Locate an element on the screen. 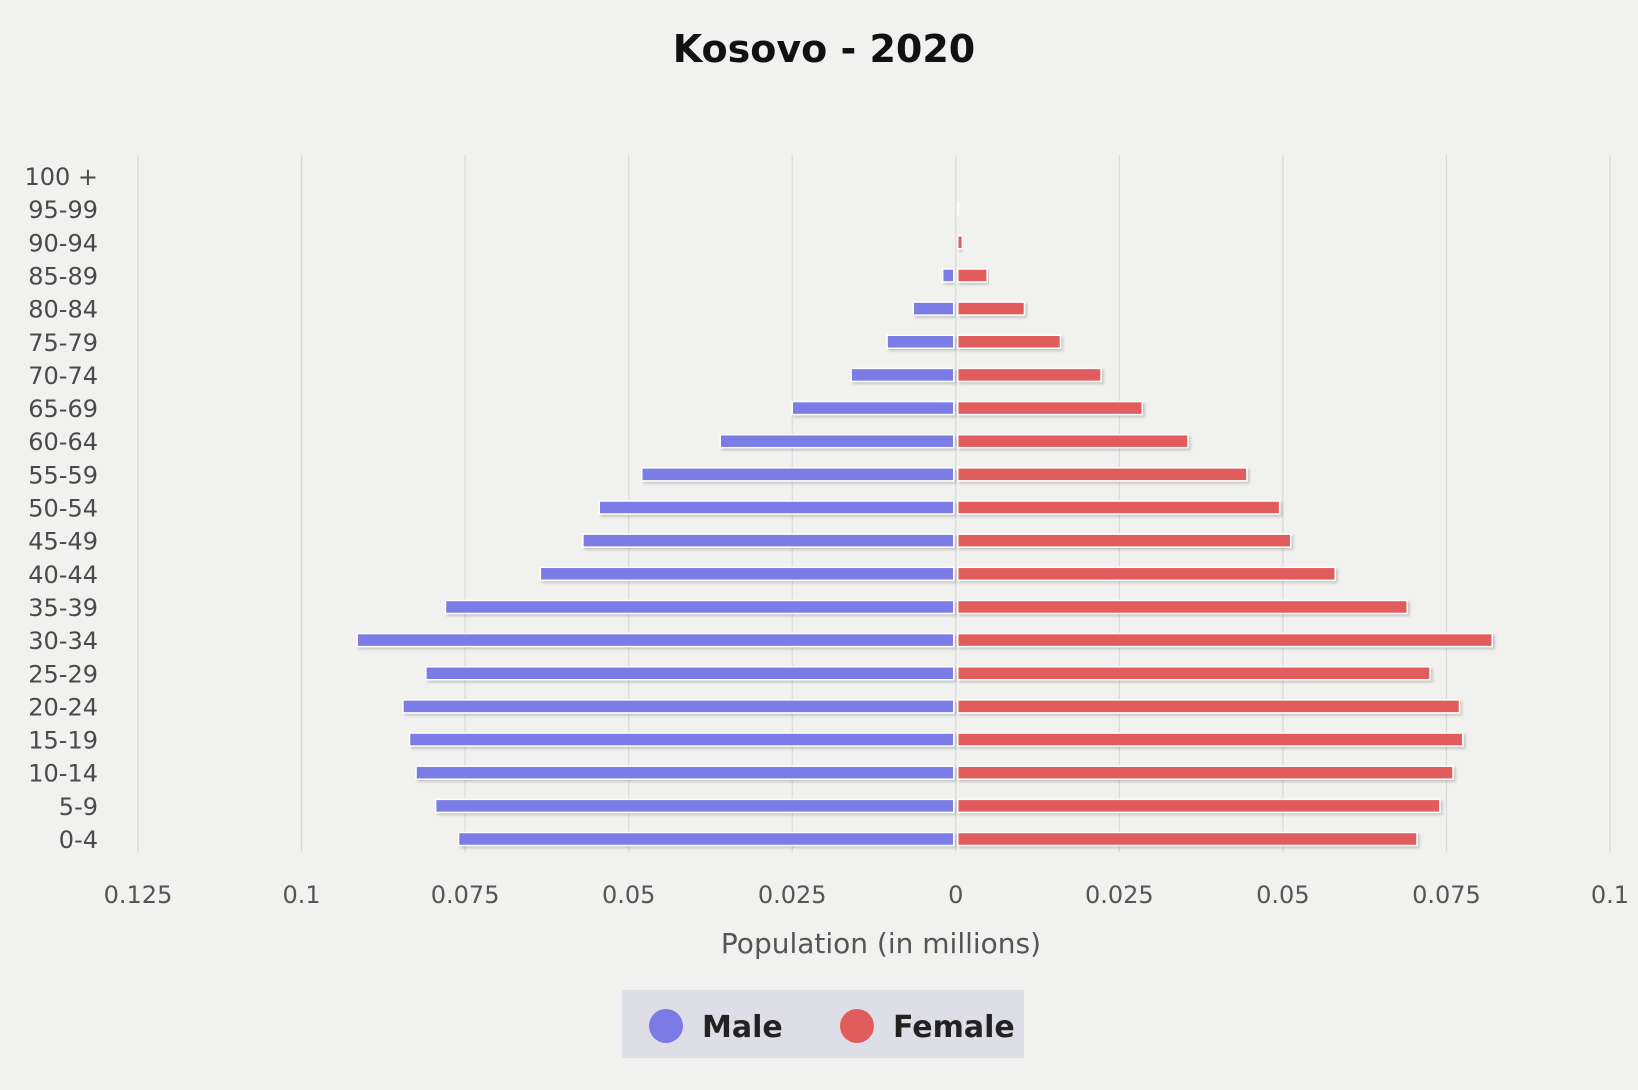 The image size is (1638, 1090). age-group-label: 10-14 is located at coordinates (63, 774).